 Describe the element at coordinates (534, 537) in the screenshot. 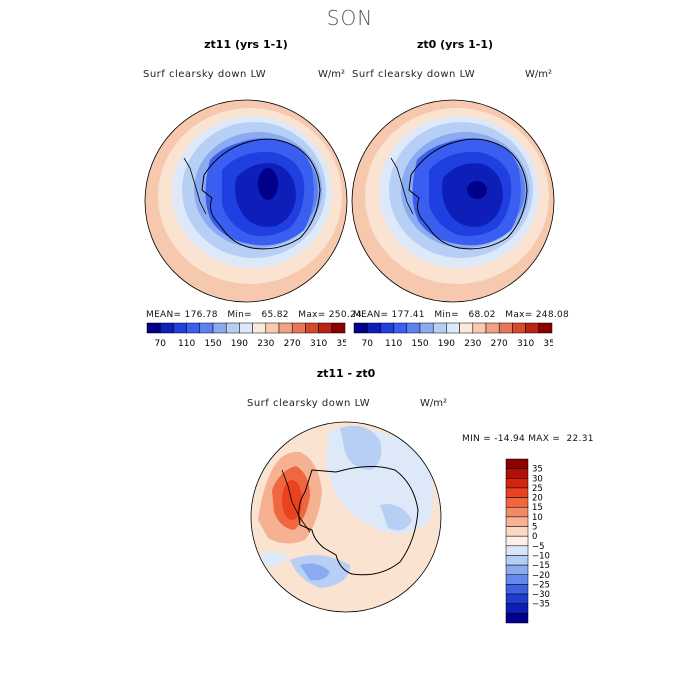

I see `colorbar-tick-label: 0` at that location.